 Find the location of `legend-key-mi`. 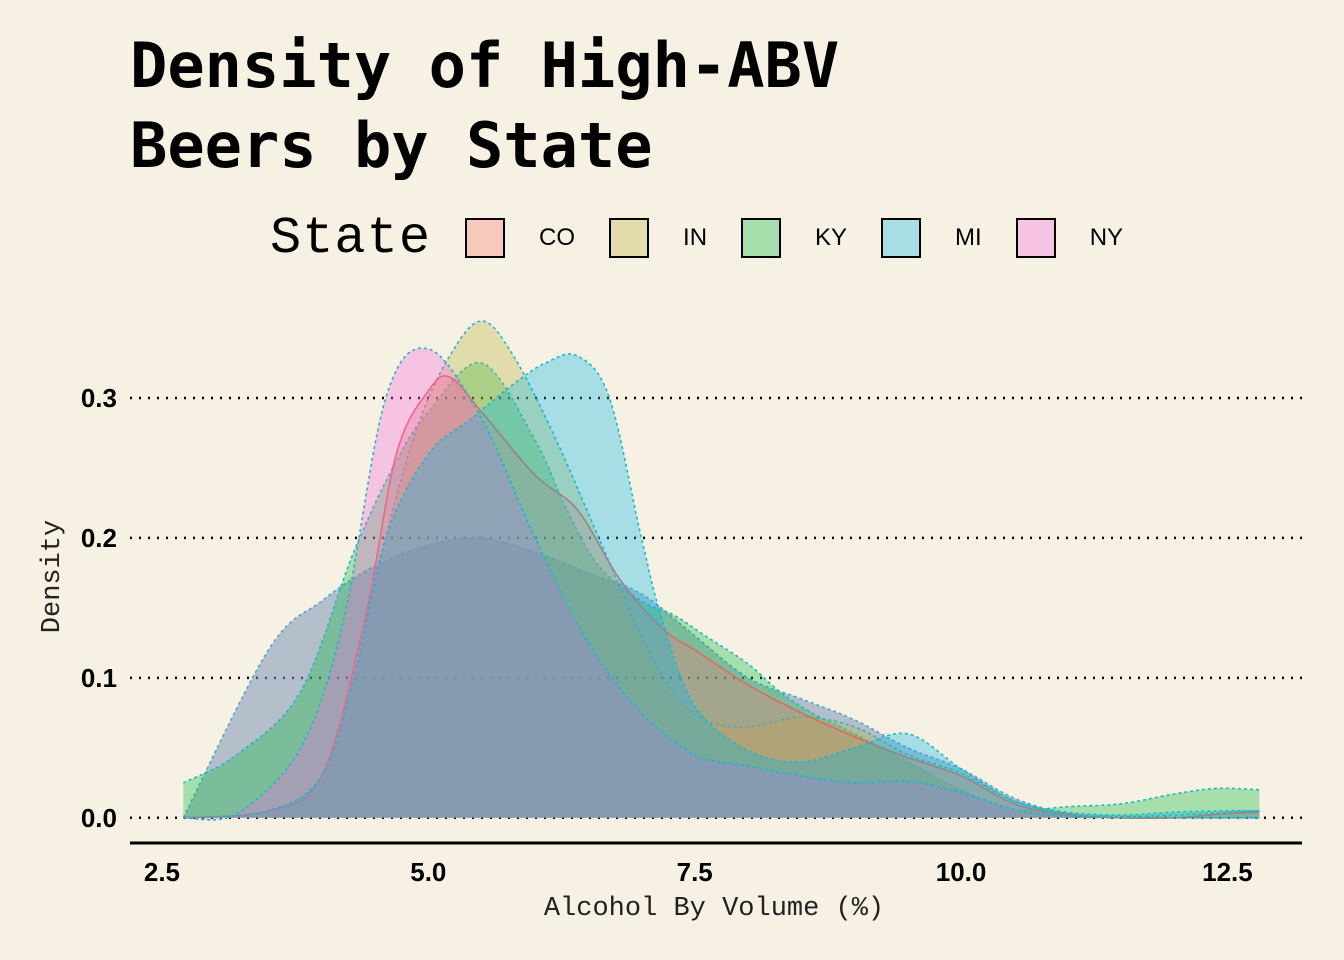

legend-key-mi is located at coordinates (901, 238).